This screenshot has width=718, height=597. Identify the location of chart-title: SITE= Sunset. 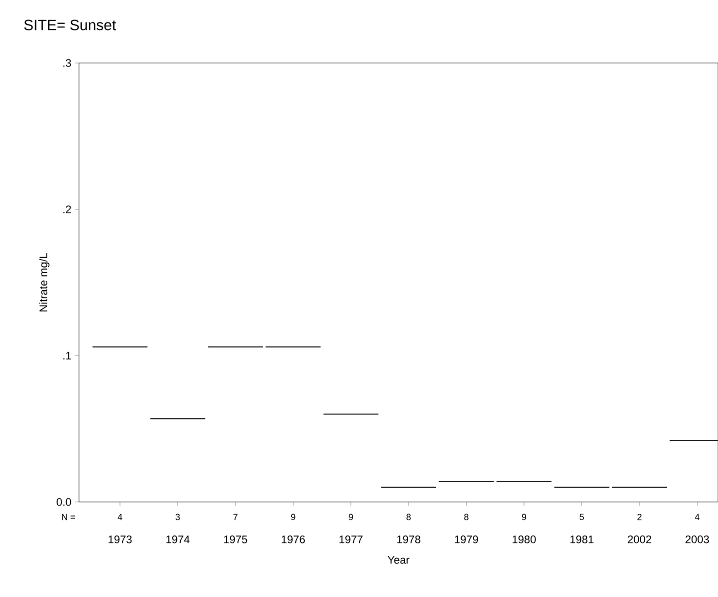
(70, 25).